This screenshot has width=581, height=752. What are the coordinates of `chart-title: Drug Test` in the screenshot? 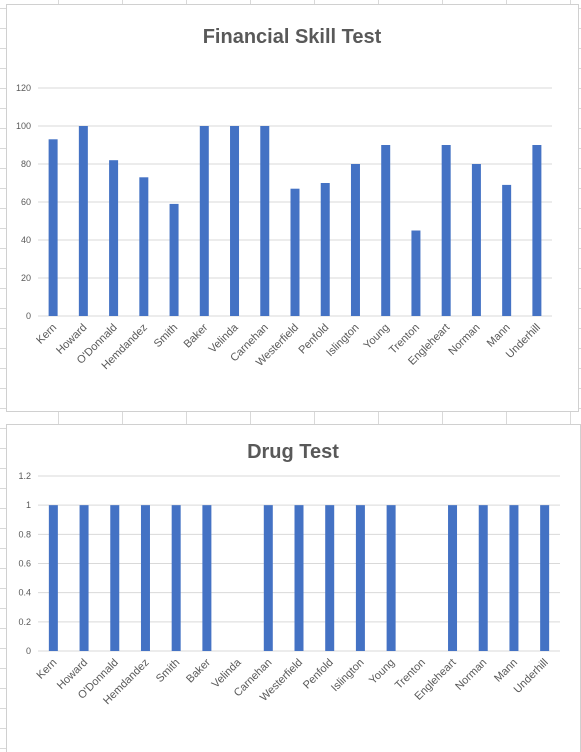 It's located at (293, 452).